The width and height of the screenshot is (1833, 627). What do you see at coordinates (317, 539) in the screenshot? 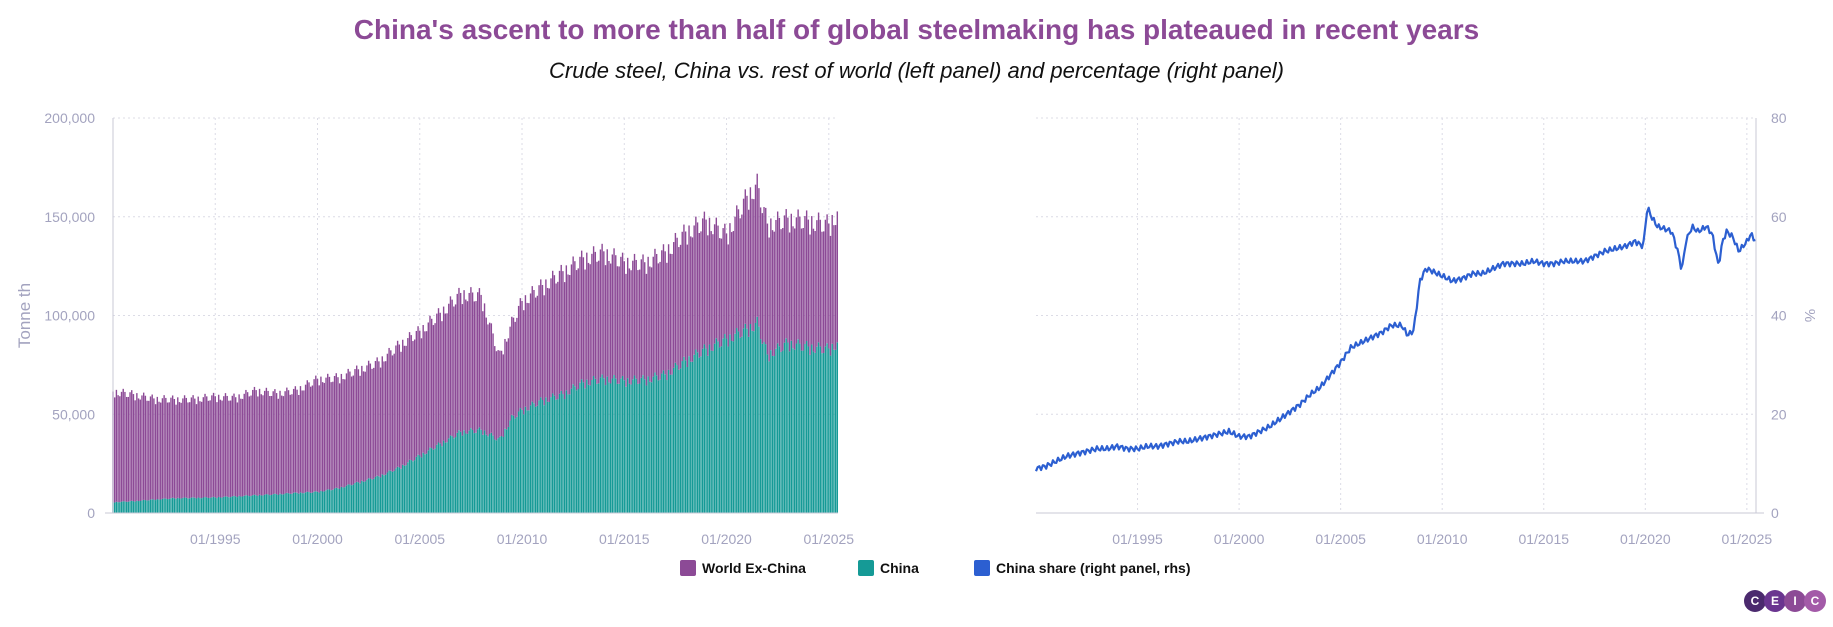
I see `left-x-tick-label: 01/2000` at bounding box center [317, 539].